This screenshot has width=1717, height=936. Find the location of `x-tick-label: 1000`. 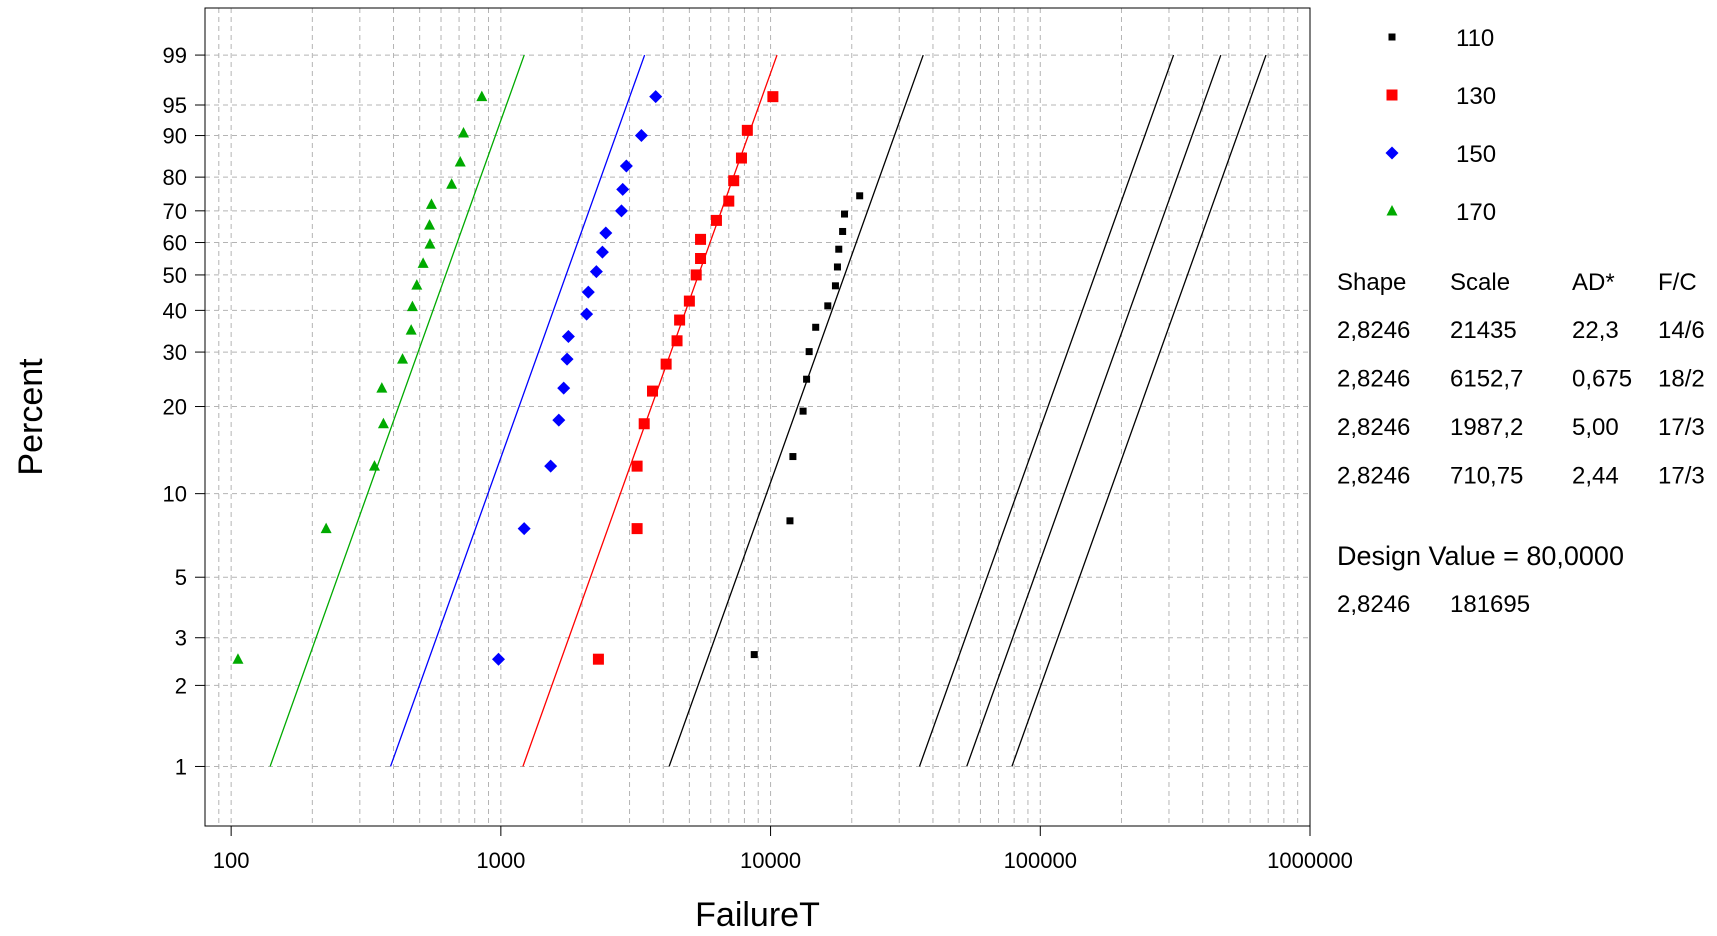

x-tick-label: 1000 is located at coordinates (500, 860).